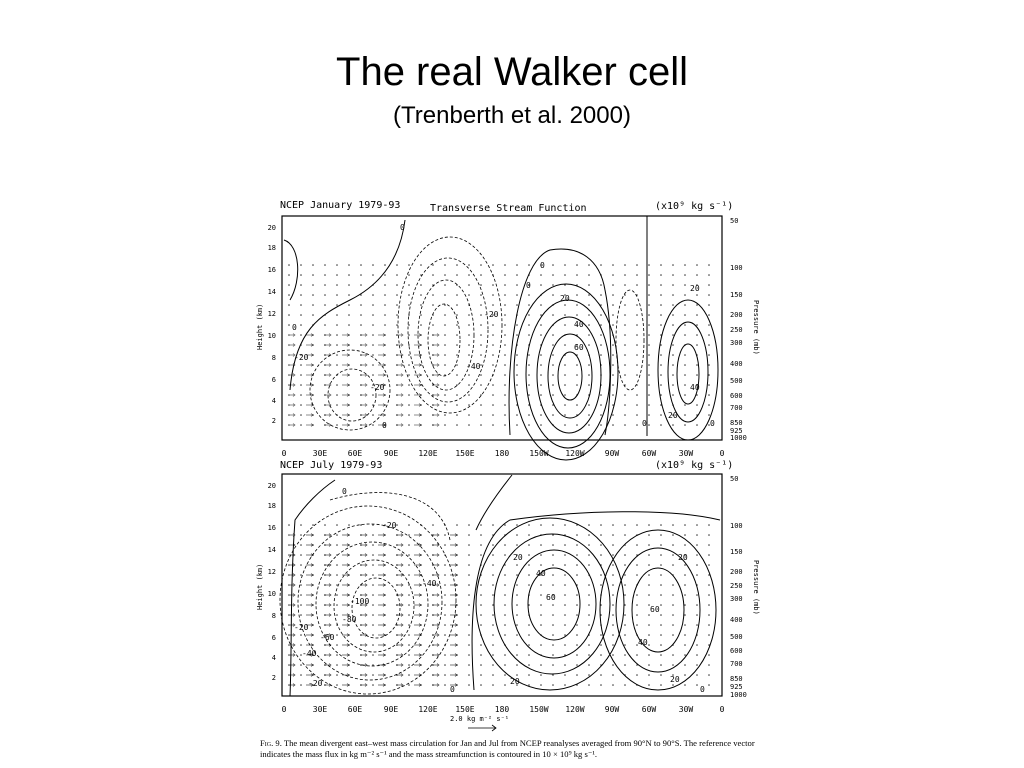 The width and height of the screenshot is (1024, 768). Describe the element at coordinates (331, 465) in the screenshot. I see `bottom-panel-title: NCEP July 1979-93` at that location.